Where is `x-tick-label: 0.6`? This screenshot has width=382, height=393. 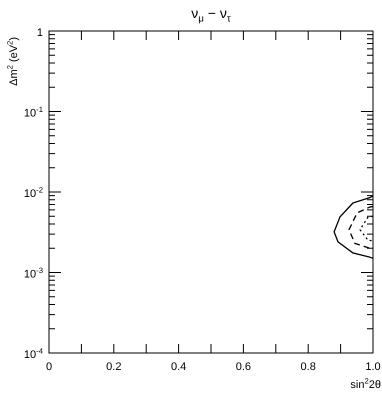
x-tick-label: 0.6 is located at coordinates (244, 367).